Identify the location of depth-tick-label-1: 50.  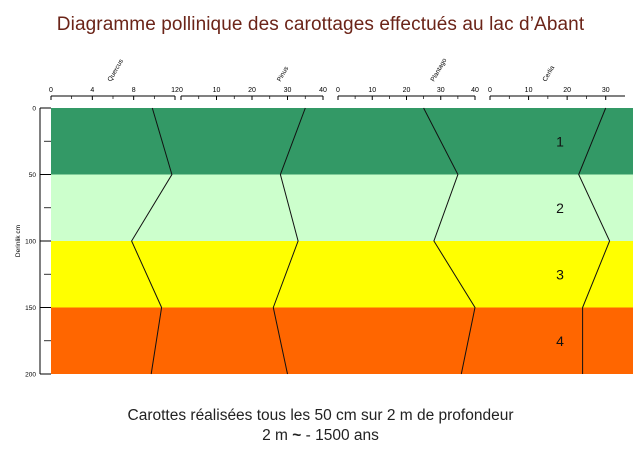
(33, 175).